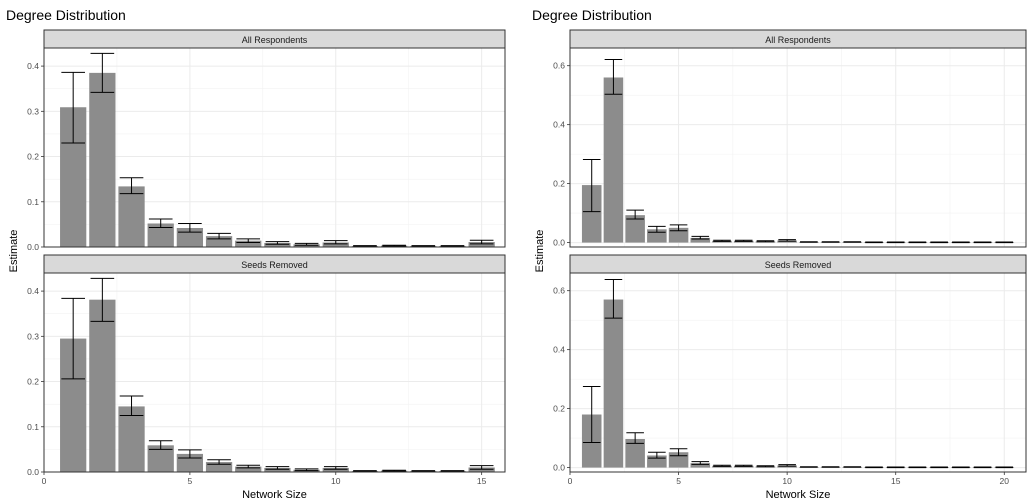  What do you see at coordinates (33, 202) in the screenshot?
I see `y-tick-label: 0.1` at bounding box center [33, 202].